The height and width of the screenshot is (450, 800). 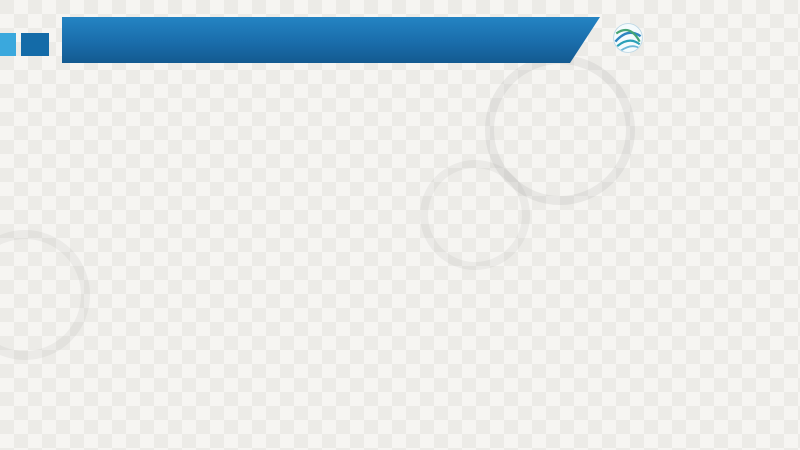 What do you see at coordinates (8, 44) in the screenshot?
I see `header-accent-light` at bounding box center [8, 44].